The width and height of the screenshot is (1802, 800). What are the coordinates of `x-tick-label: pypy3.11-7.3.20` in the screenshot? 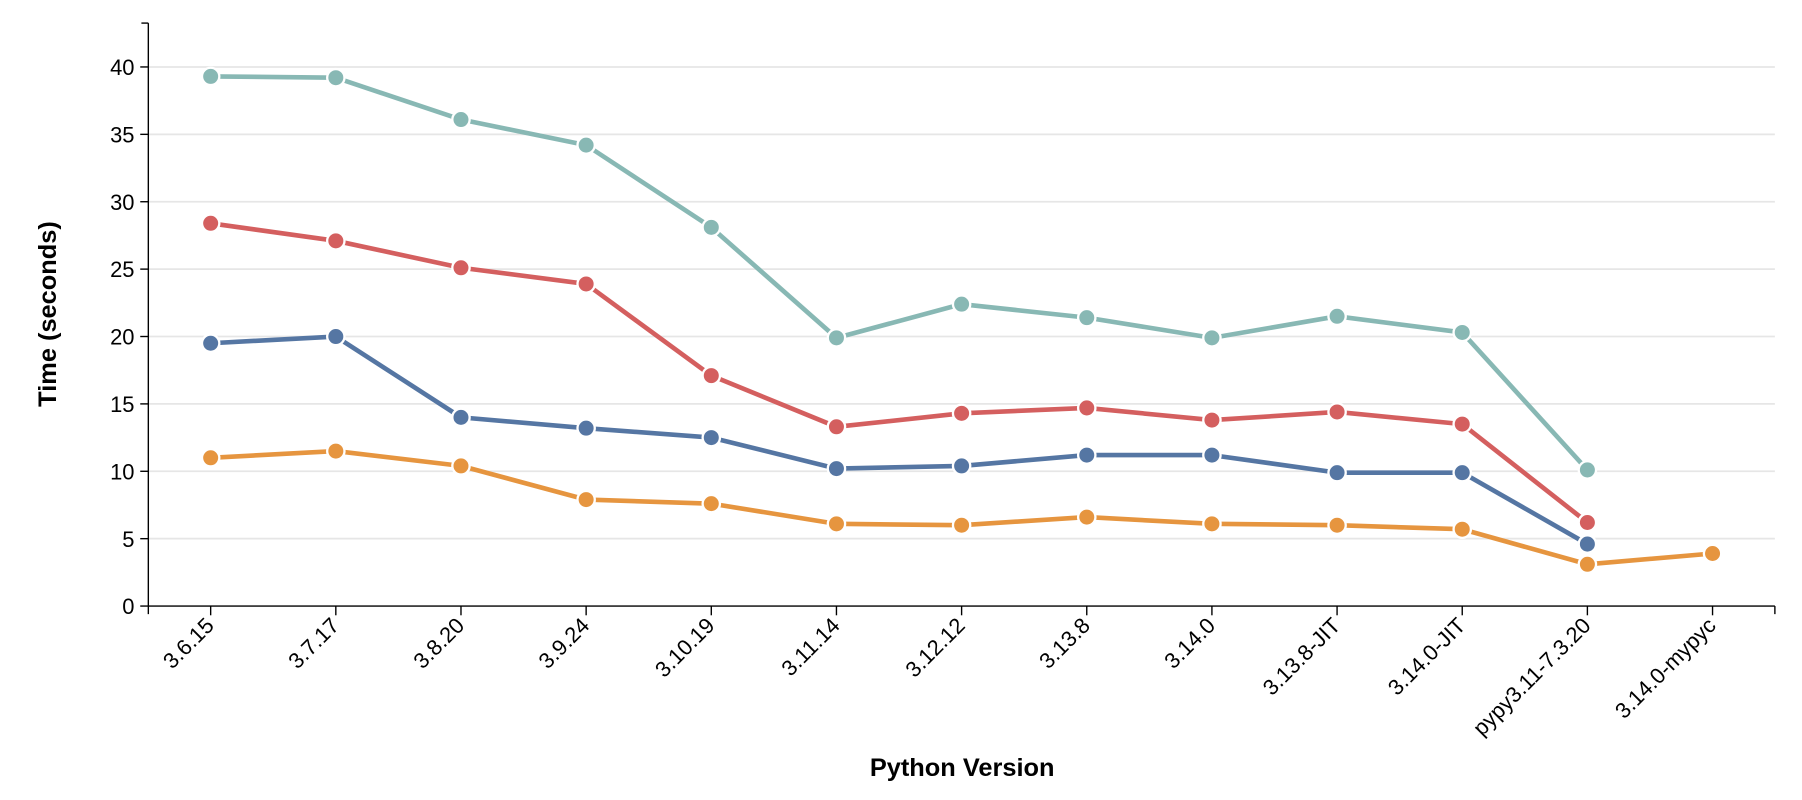 It's located at (1532, 677).